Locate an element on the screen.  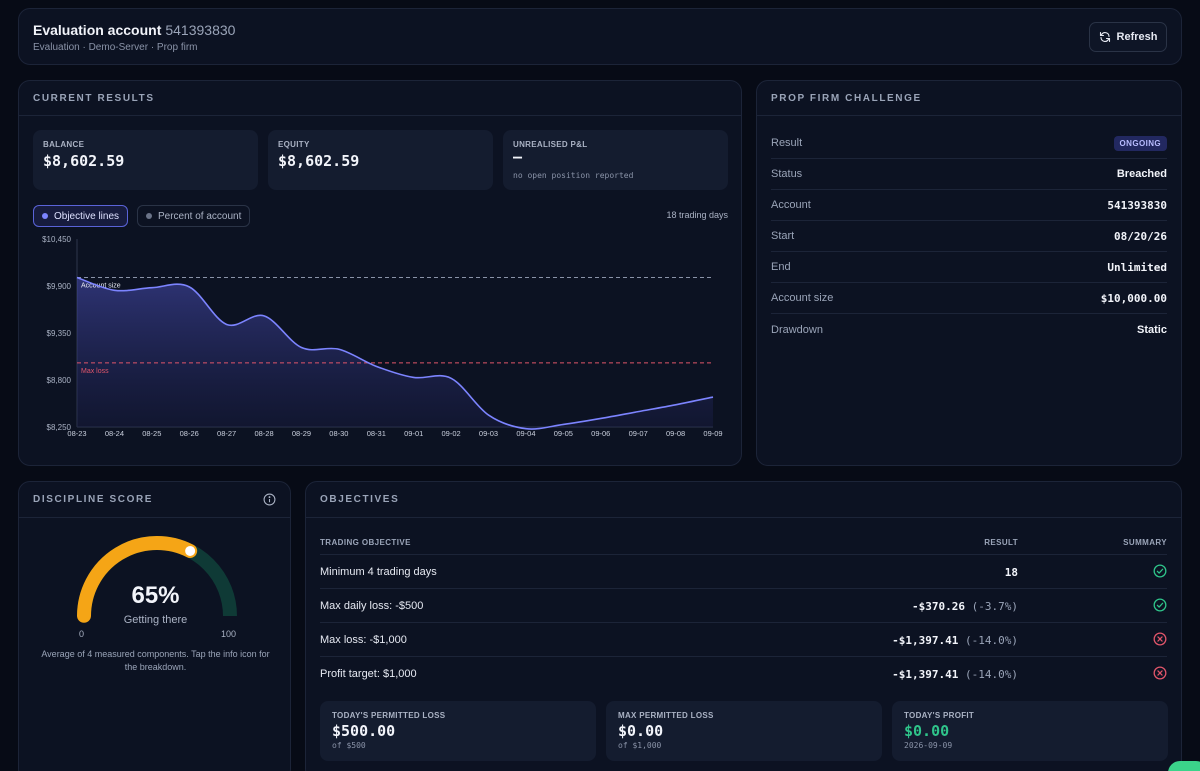
prop-firm-challenge-title: PROP FIRM CHALLENGE is located at coordinates (846, 98).